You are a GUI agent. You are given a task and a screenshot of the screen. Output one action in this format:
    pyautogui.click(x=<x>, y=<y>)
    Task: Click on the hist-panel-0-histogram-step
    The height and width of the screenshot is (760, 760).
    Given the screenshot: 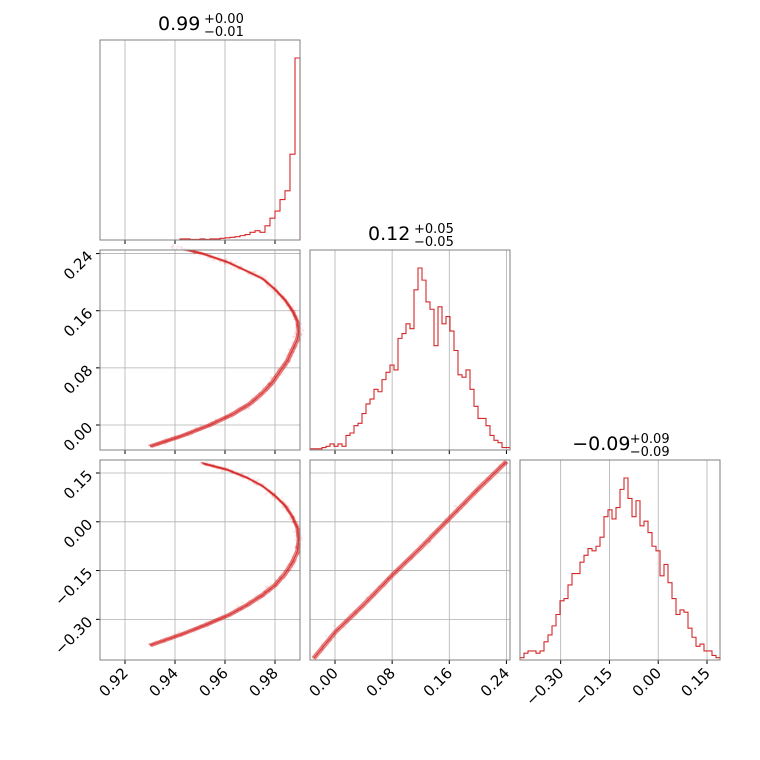 What is the action you would take?
    pyautogui.click(x=240, y=148)
    